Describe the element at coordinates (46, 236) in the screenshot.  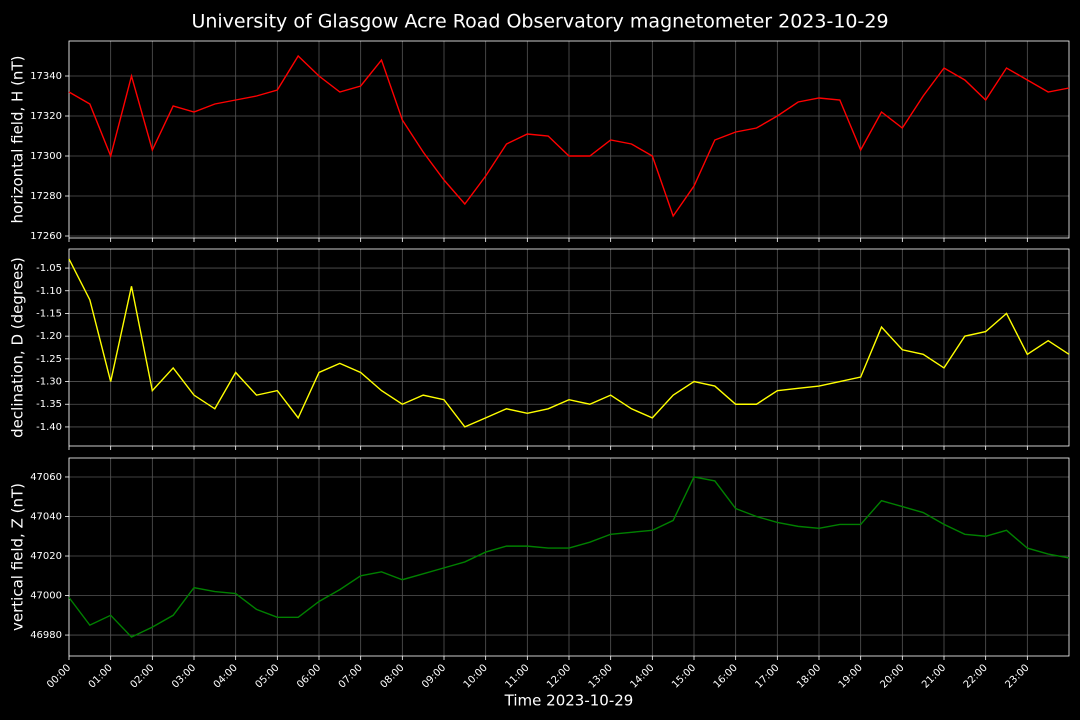
I see `y-tick-label: 17260` at that location.